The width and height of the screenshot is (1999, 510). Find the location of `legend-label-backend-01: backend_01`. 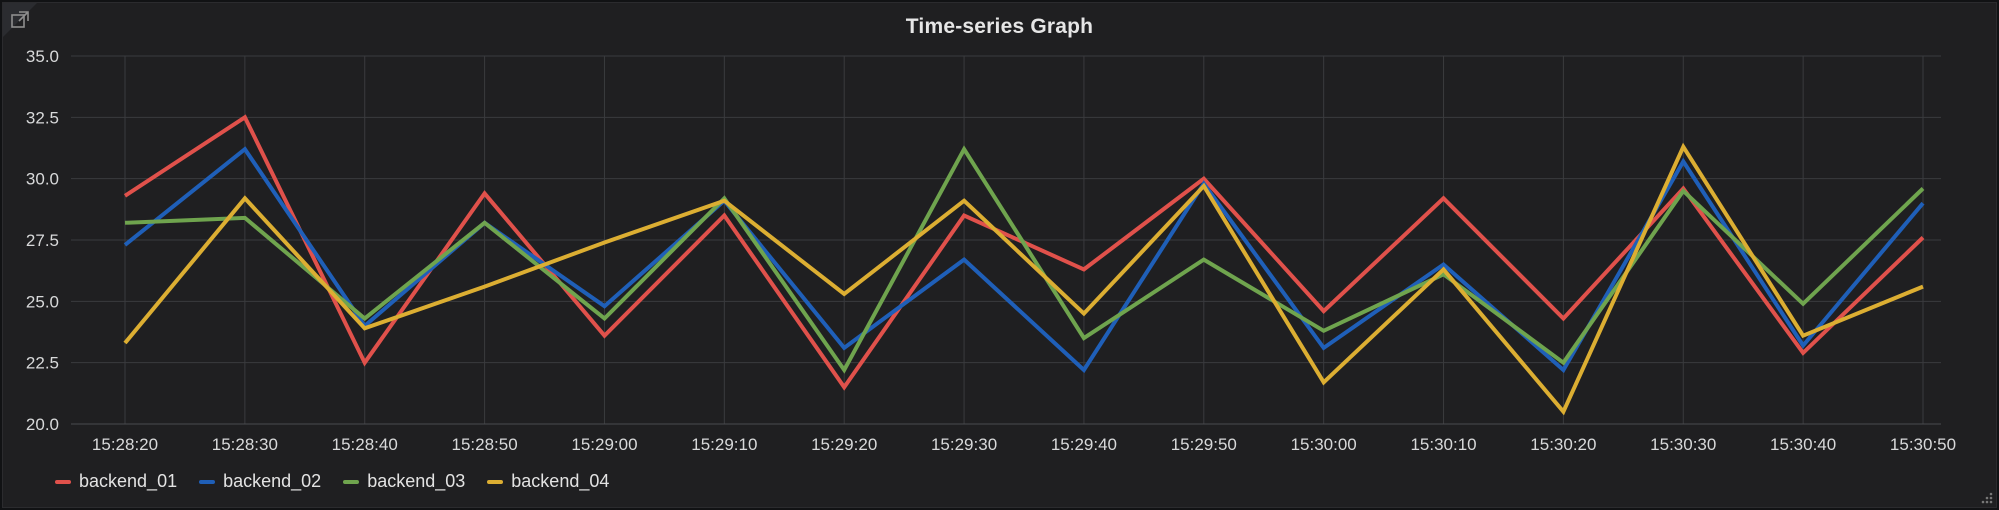

legend-label-backend-01: backend_01 is located at coordinates (128, 481).